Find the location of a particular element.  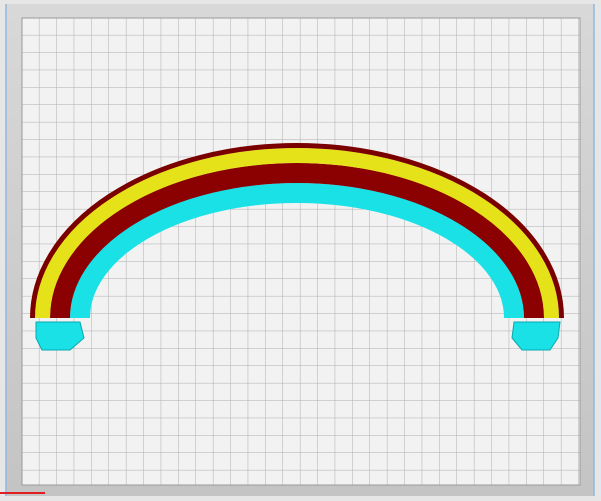

right-foot is located at coordinates (536, 336).